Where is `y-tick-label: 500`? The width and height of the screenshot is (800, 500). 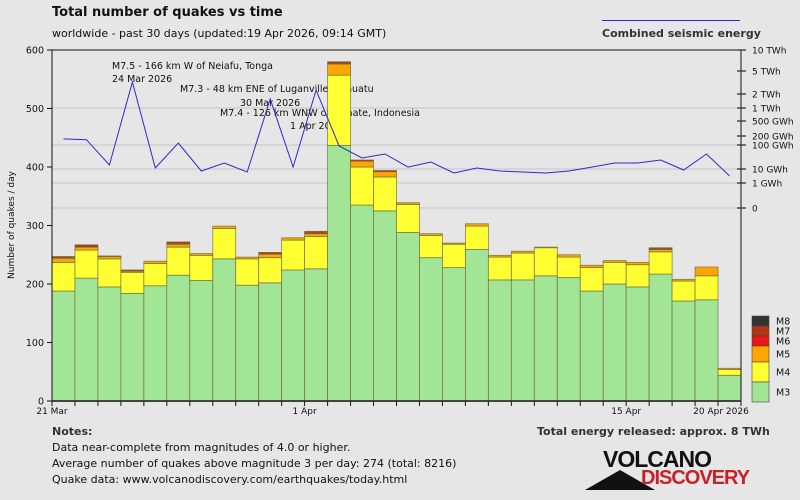 y-tick-label: 500 is located at coordinates (35, 109).